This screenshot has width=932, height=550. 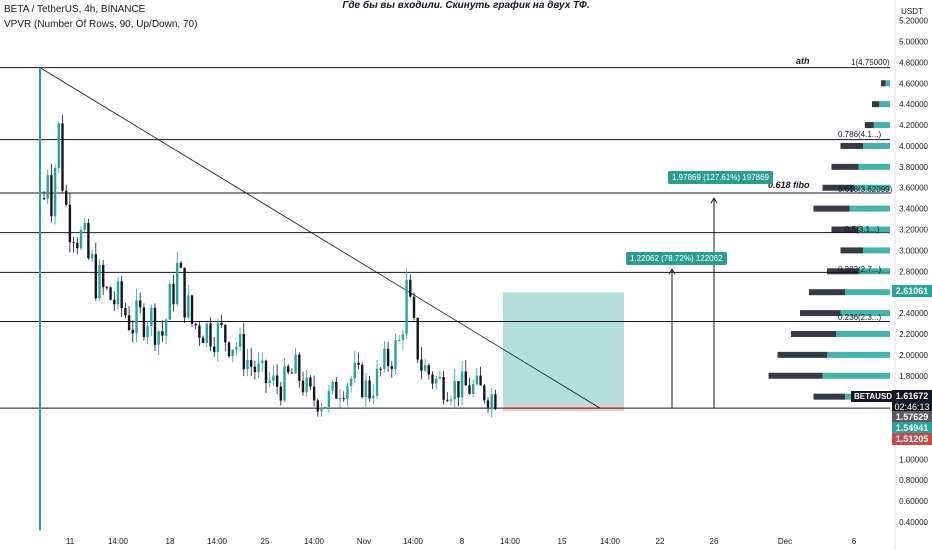 I want to click on y-tick-label: 4.20000, so click(x=913, y=125).